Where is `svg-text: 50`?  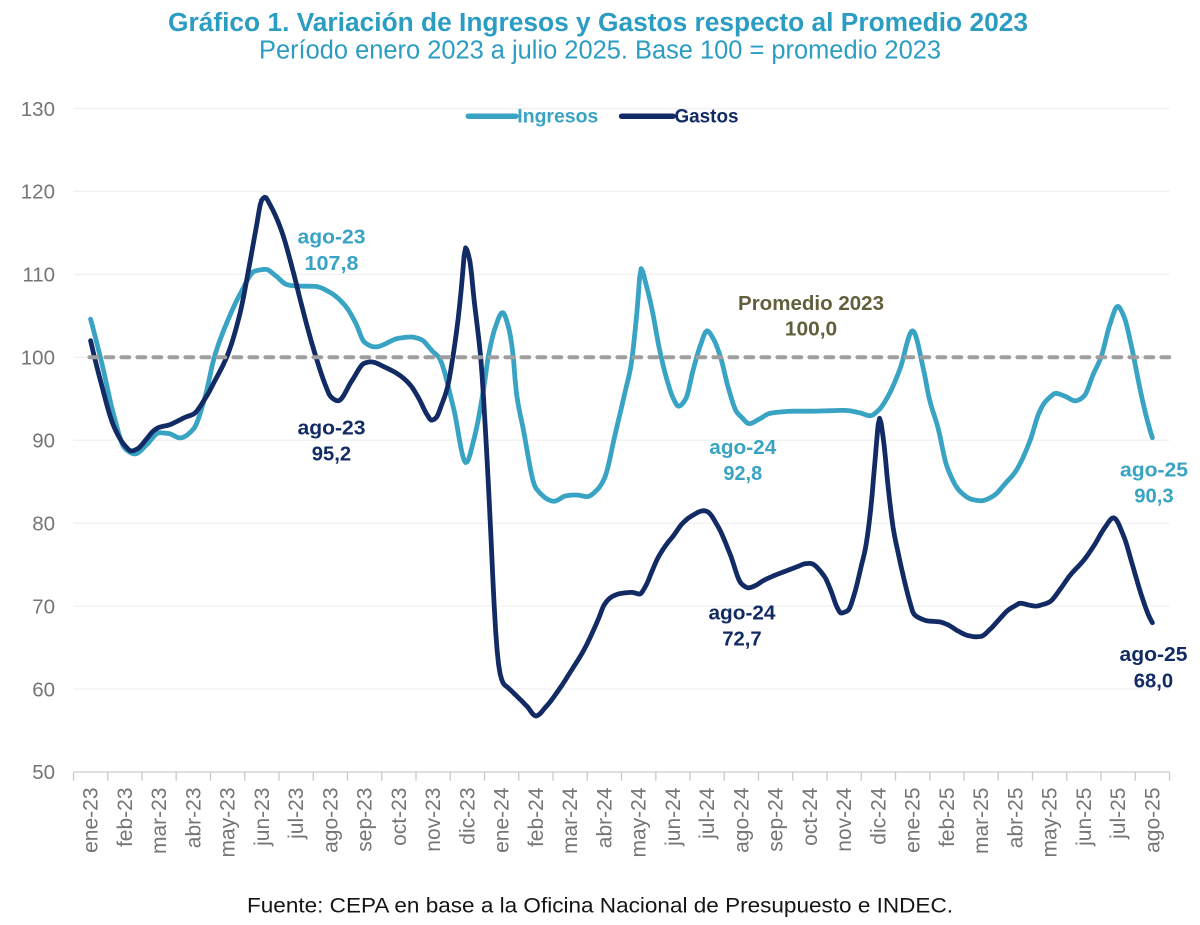 svg-text: 50 is located at coordinates (43, 772).